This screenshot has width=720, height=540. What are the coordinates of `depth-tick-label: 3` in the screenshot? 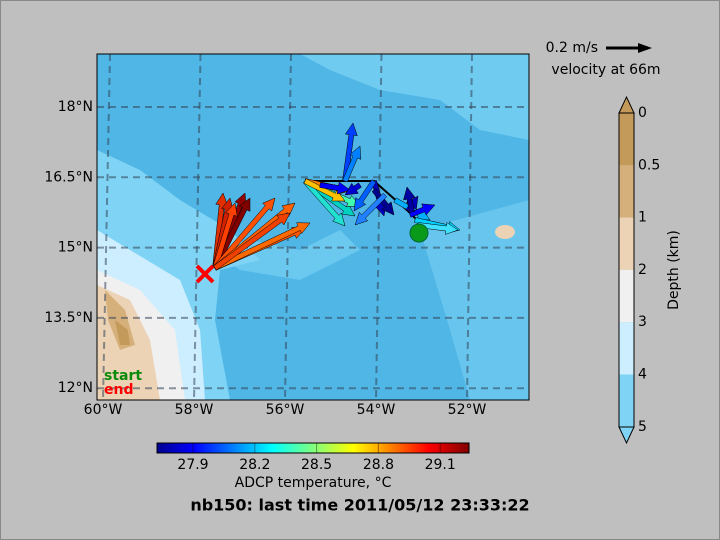 It's located at (642, 322).